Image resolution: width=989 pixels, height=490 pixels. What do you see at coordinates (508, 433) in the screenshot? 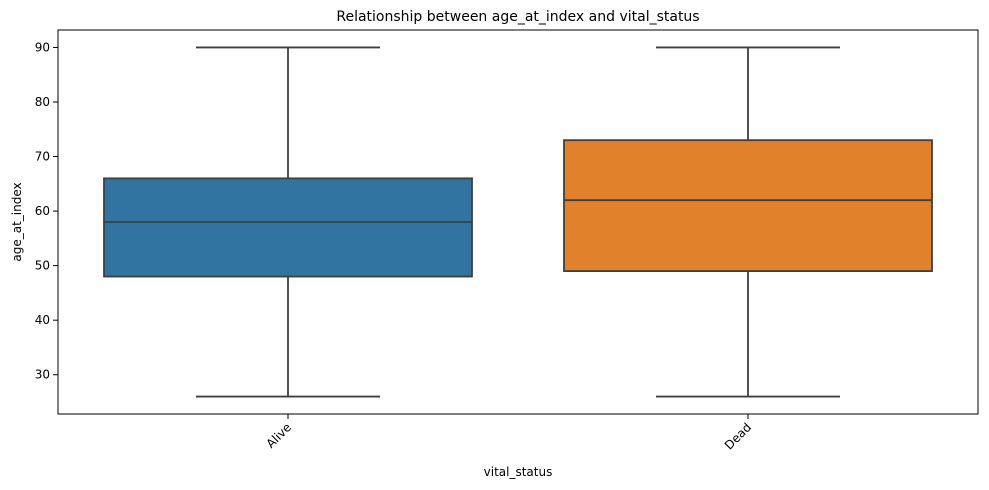
I see `x-axis: Alive Dead` at bounding box center [508, 433].